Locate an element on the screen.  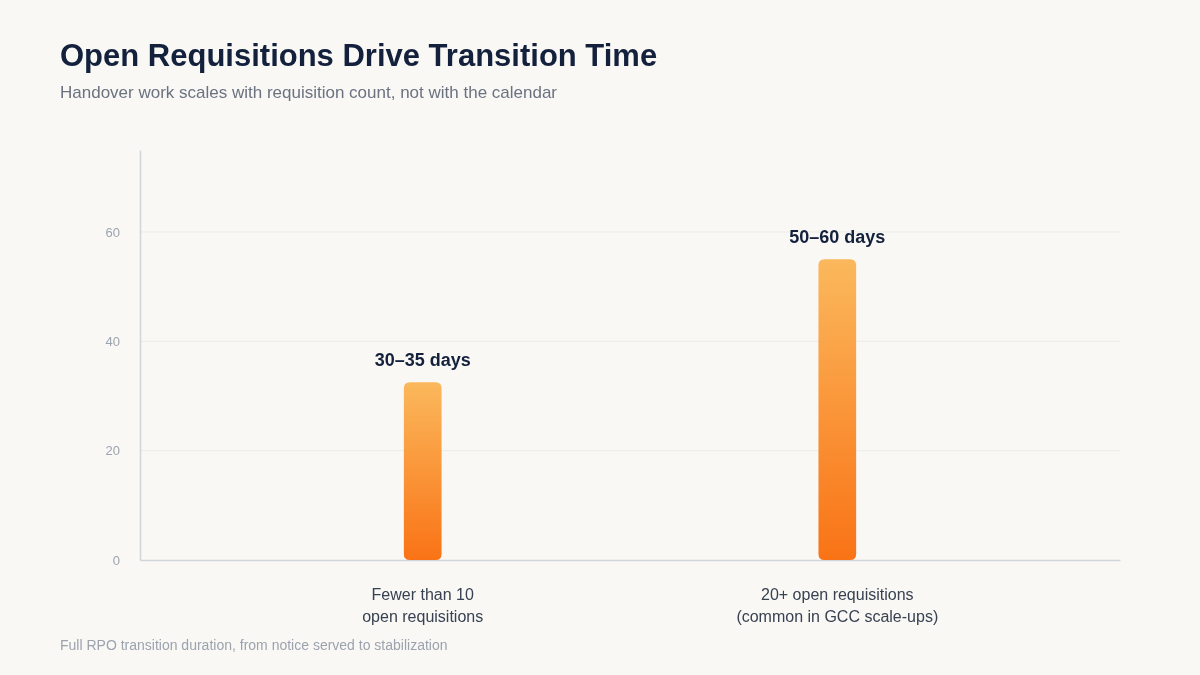
x-tick-label: 20+ open requisitions (common in GCC scale-ups) is located at coordinates (837, 605).